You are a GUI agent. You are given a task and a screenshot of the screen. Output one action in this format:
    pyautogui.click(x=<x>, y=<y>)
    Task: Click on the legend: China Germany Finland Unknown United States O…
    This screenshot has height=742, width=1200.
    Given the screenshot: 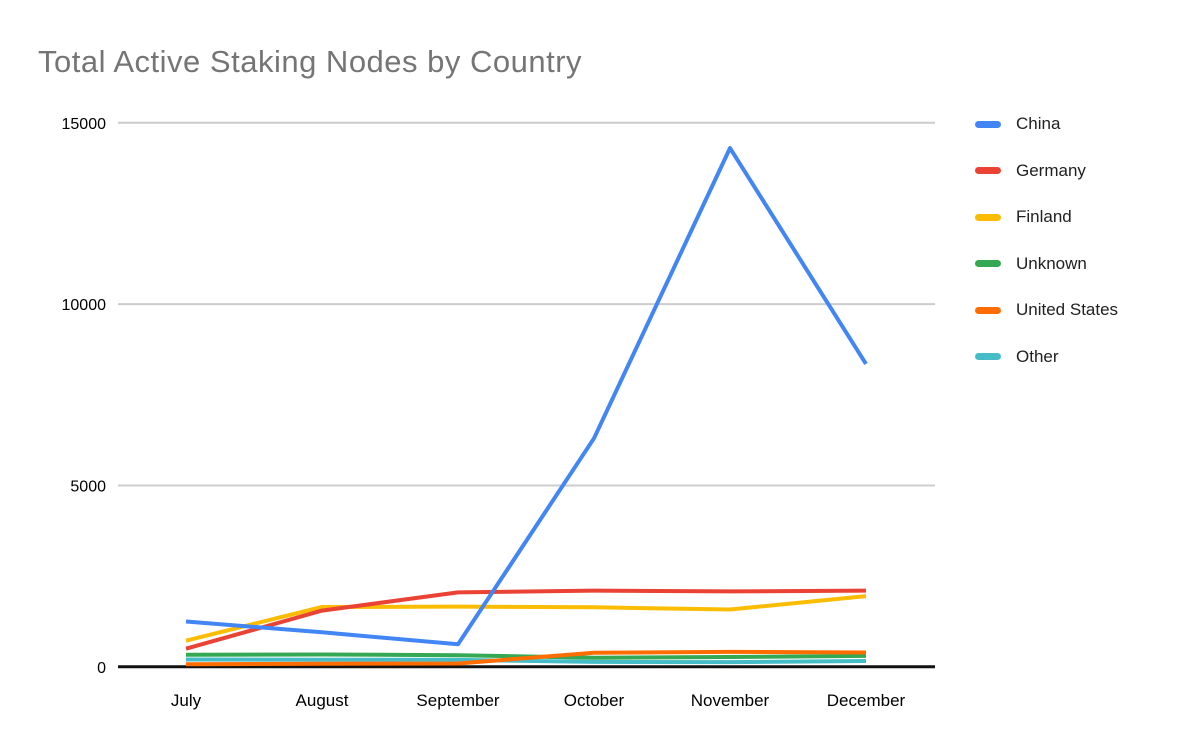 What is the action you would take?
    pyautogui.click(x=1046, y=252)
    